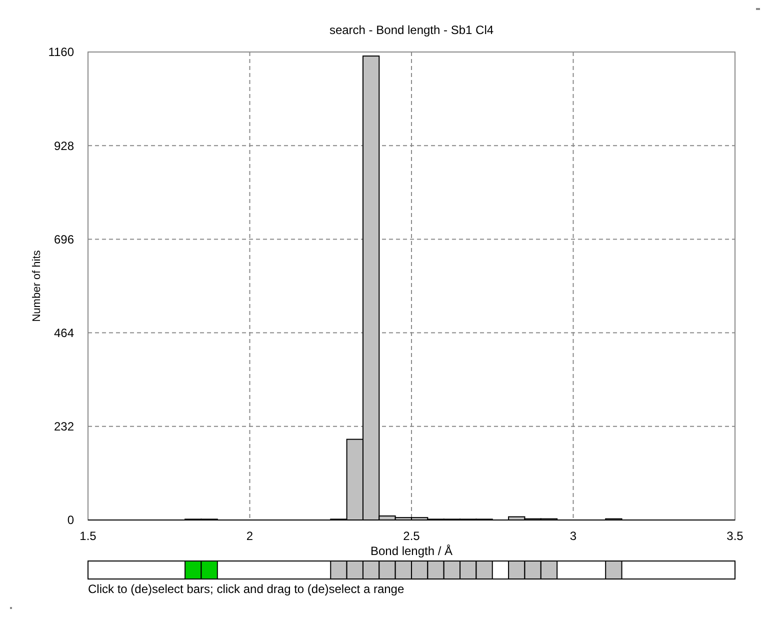 The width and height of the screenshot is (768, 617). Describe the element at coordinates (411, 536) in the screenshot. I see `x-tick-label: 2.5` at that location.